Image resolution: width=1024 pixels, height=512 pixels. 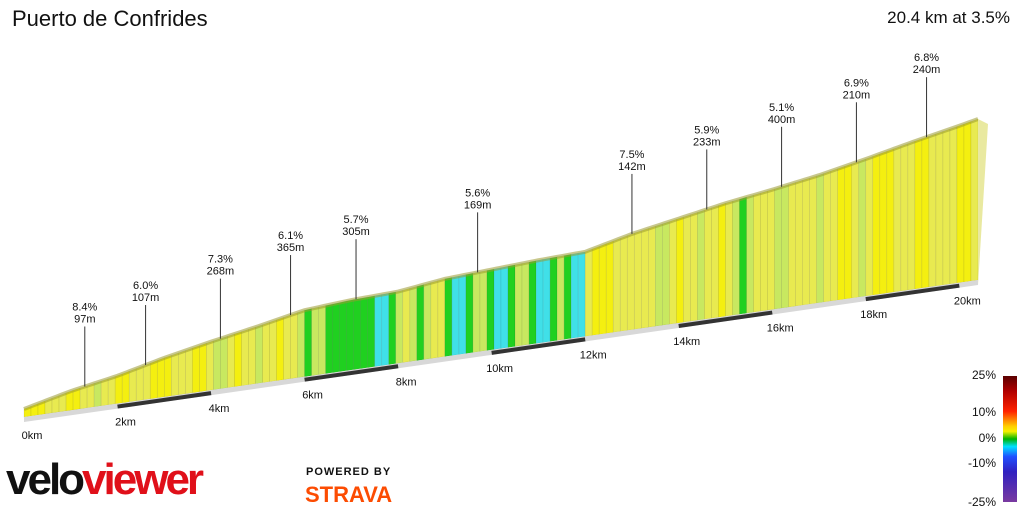 What do you see at coordinates (45, 479) in the screenshot?
I see `logo-velo: velo` at bounding box center [45, 479].